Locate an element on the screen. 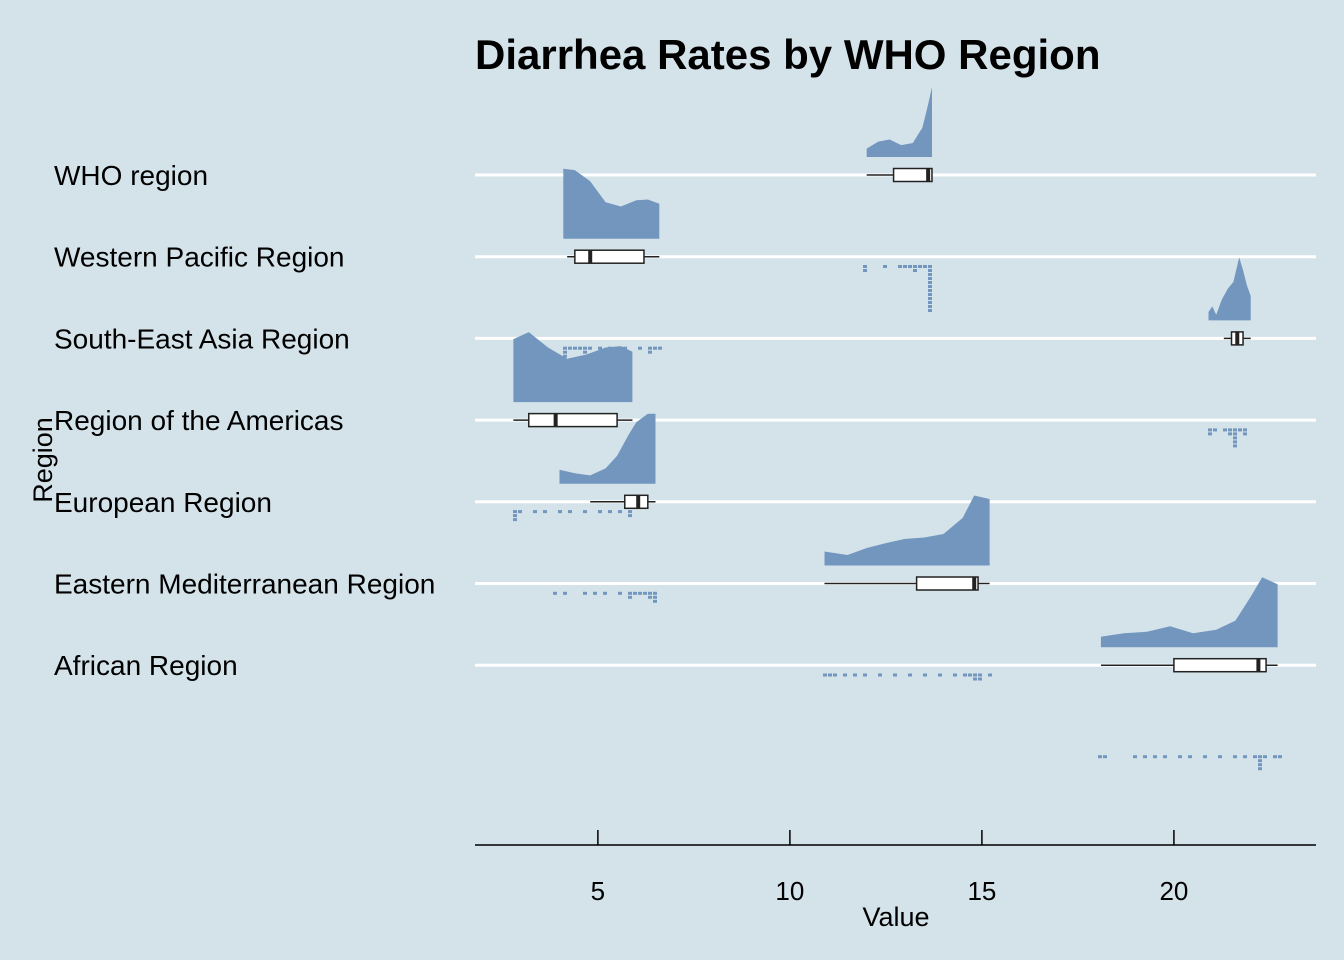  x-axis: 5 10 15 20 is located at coordinates (895, 868).